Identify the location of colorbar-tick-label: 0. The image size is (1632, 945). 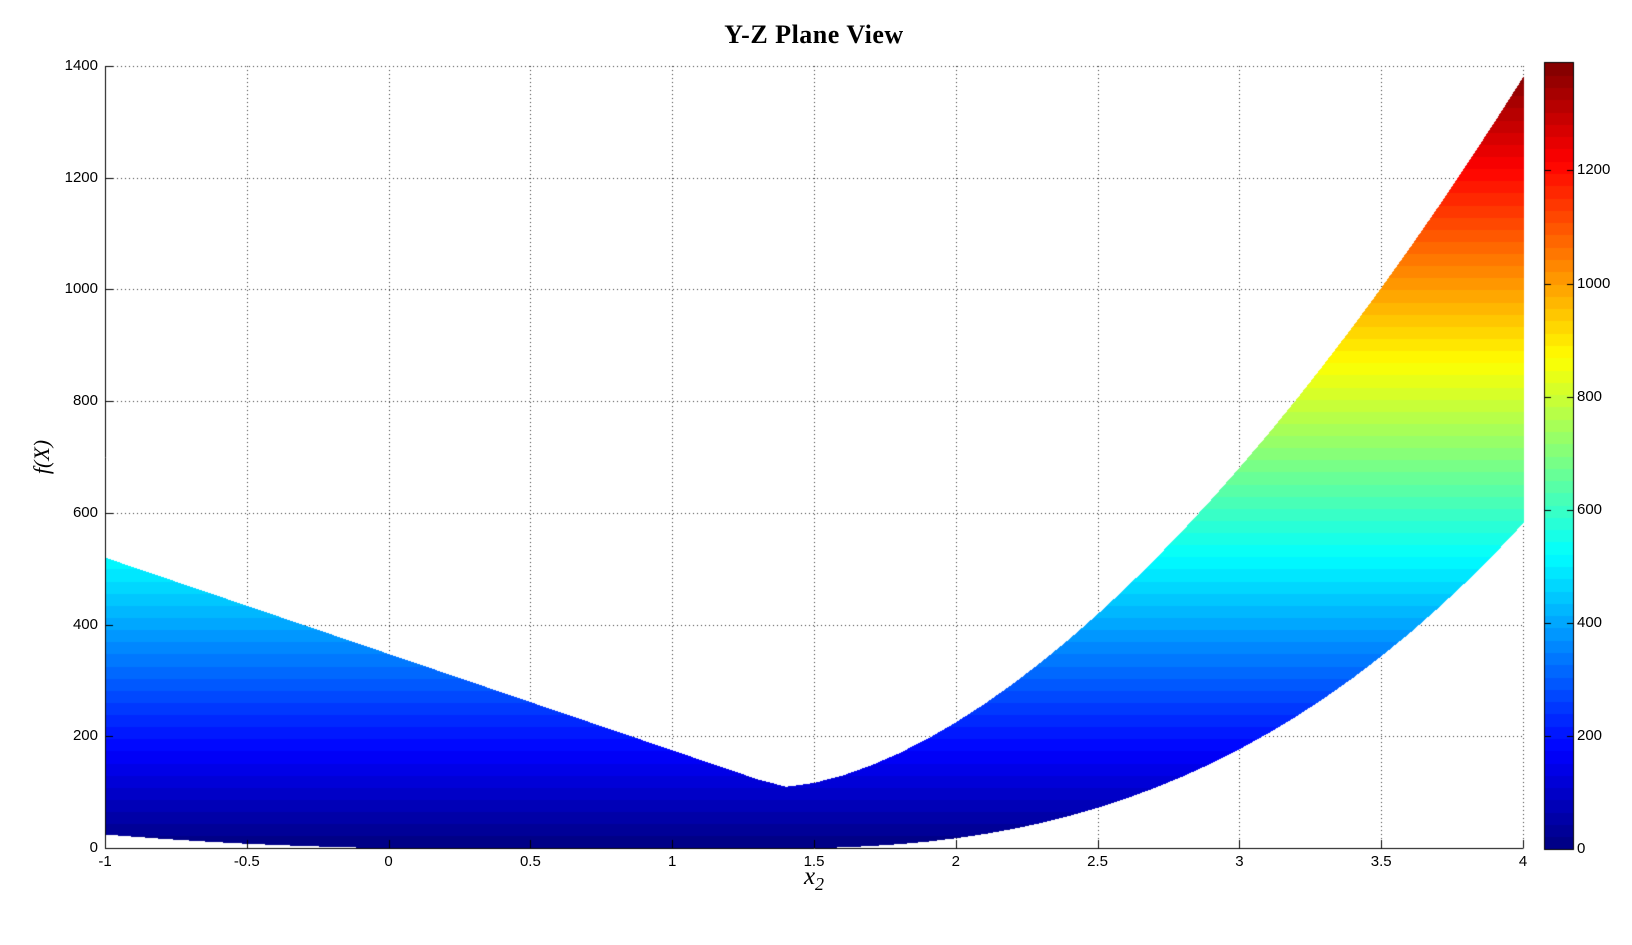
(1581, 848).